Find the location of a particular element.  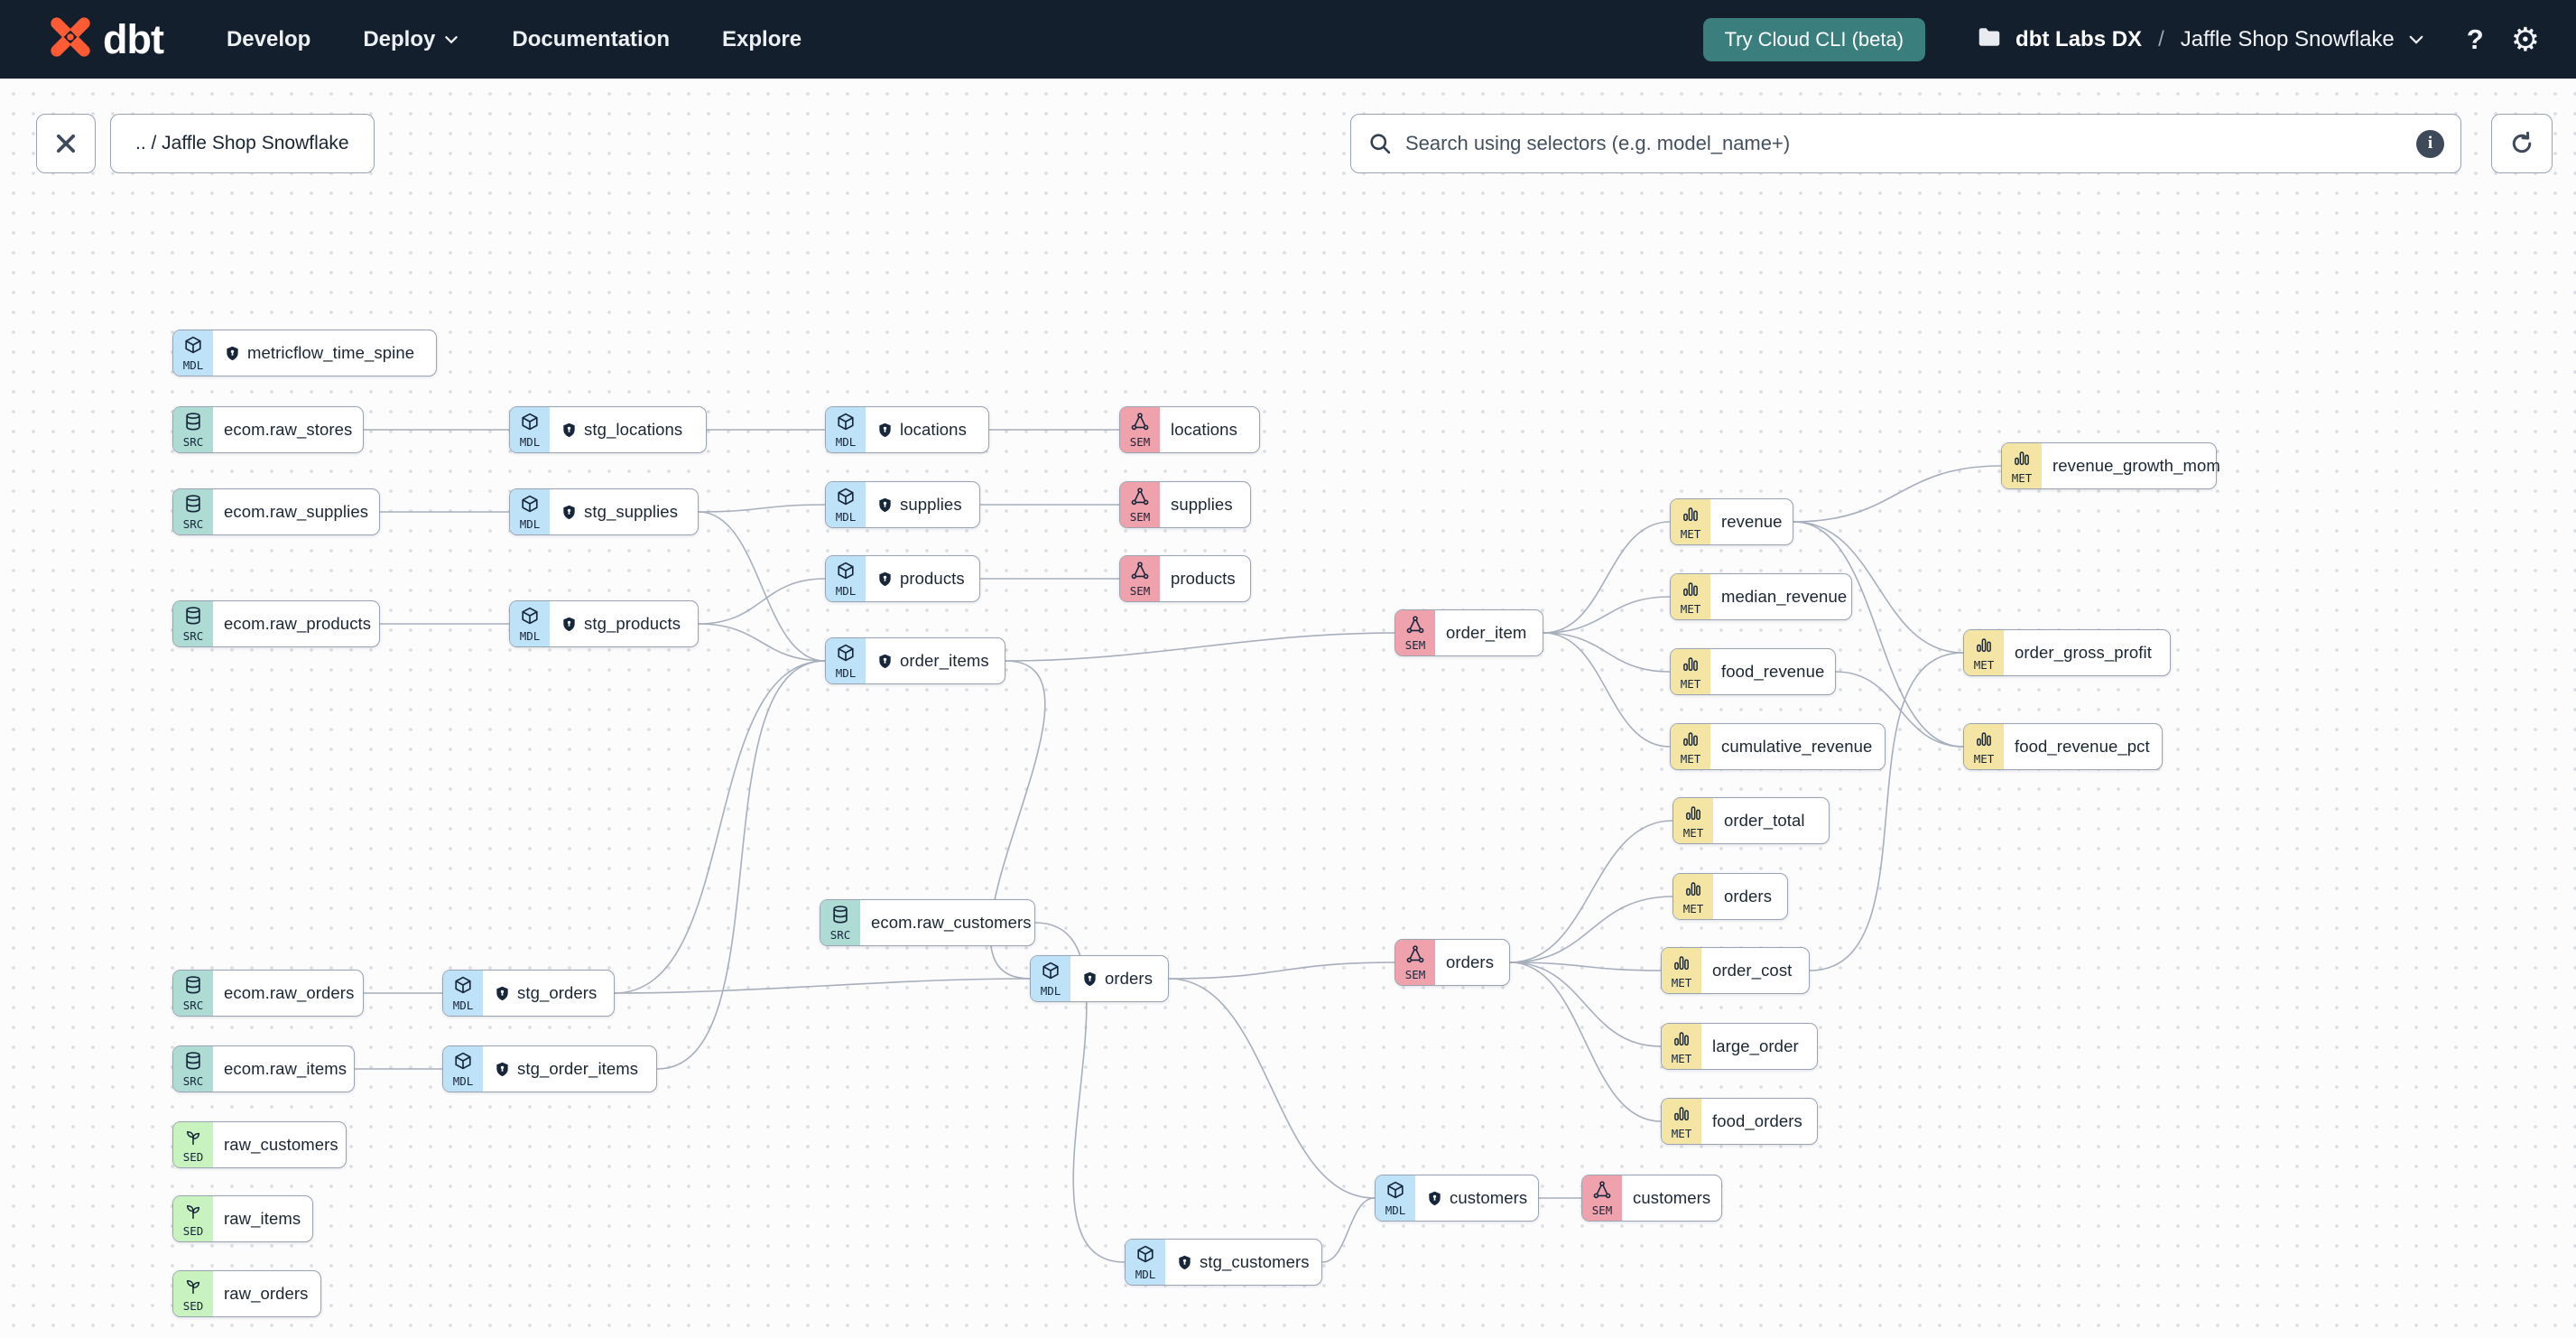

settings-gear-icon: ⚙ is located at coordinates (2525, 39).